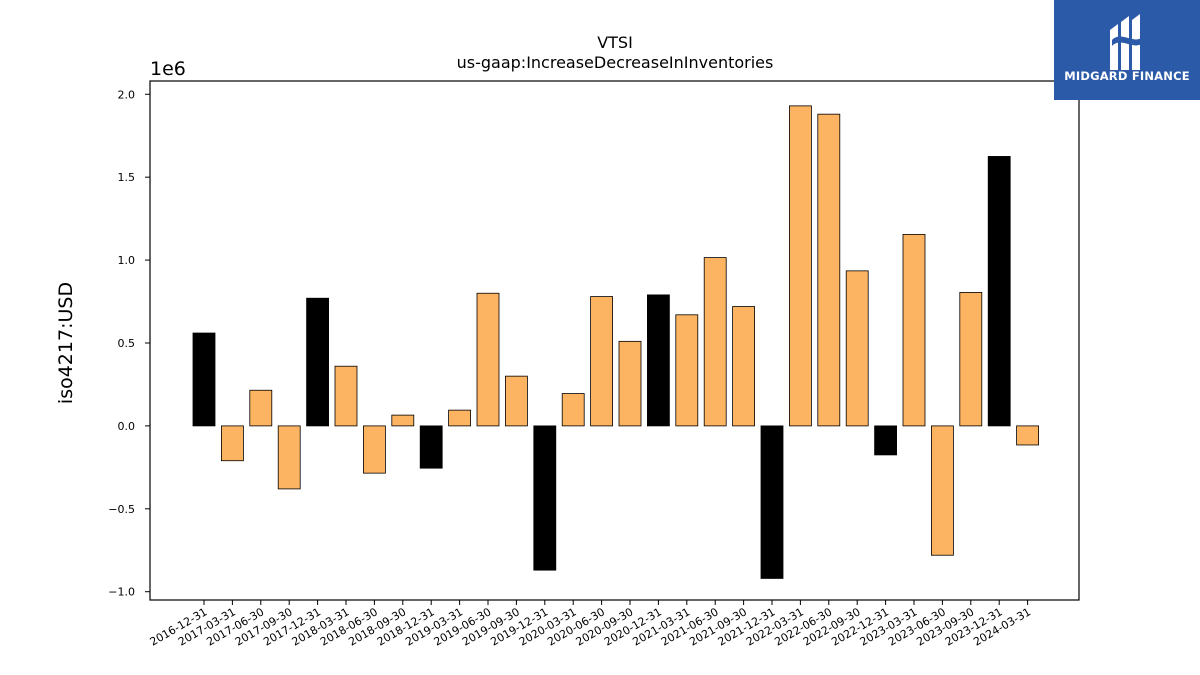  I want to click on brand-logo: MIDGARD FINANCE, so click(1127, 50).